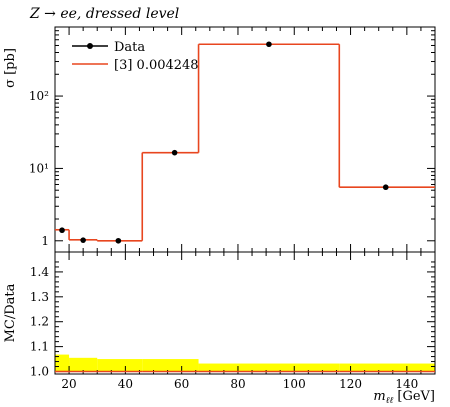  I want to click on legend-data-marker, so click(90, 46).